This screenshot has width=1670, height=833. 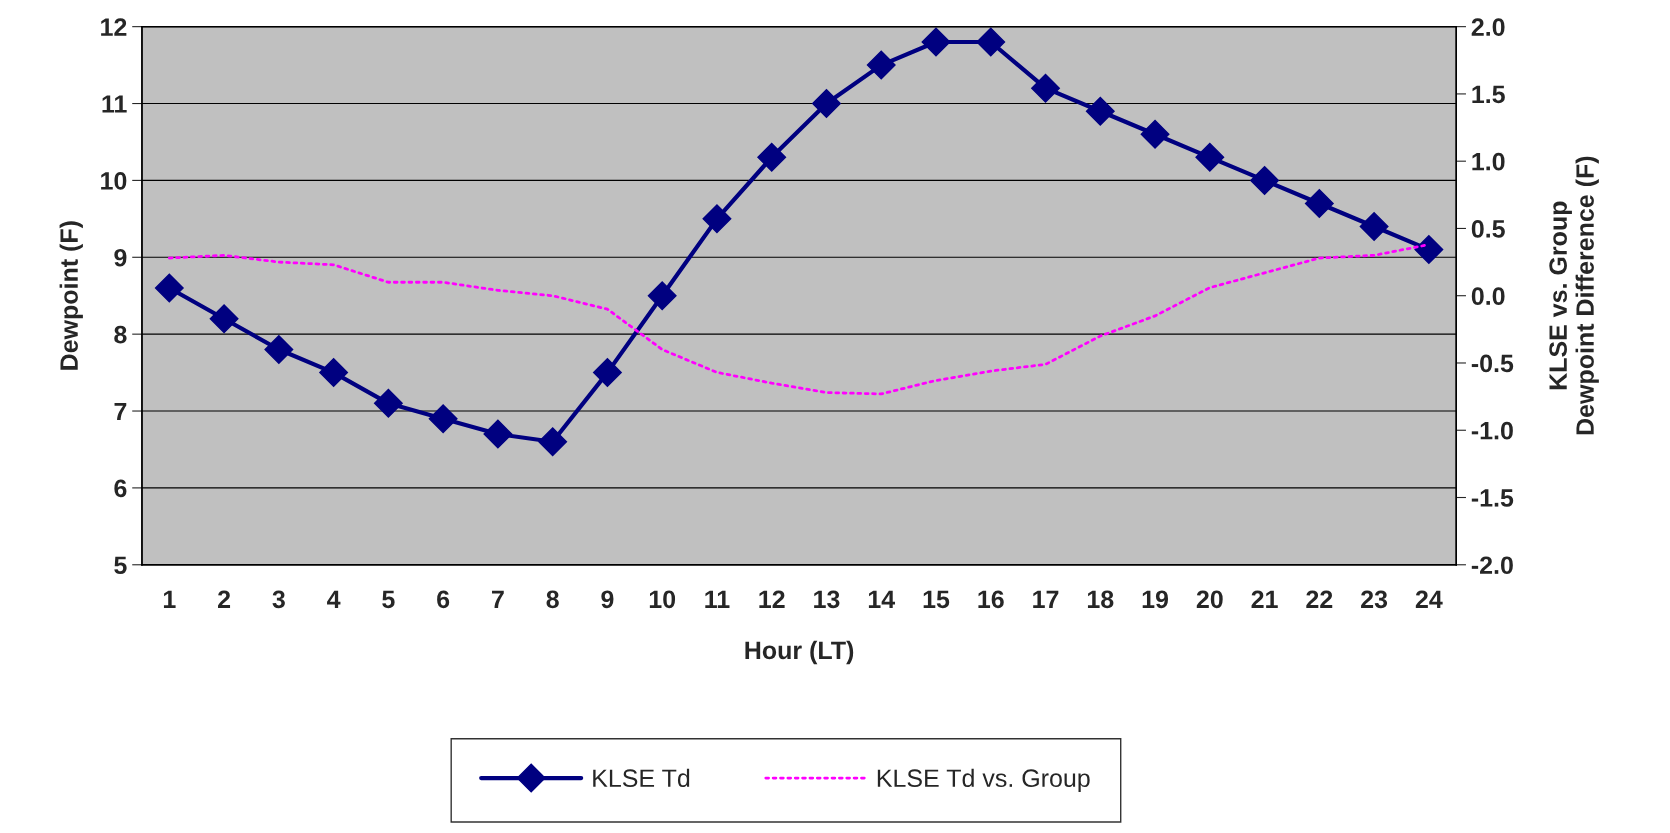 What do you see at coordinates (799, 652) in the screenshot?
I see `x-axis-title: Hour (LT)` at bounding box center [799, 652].